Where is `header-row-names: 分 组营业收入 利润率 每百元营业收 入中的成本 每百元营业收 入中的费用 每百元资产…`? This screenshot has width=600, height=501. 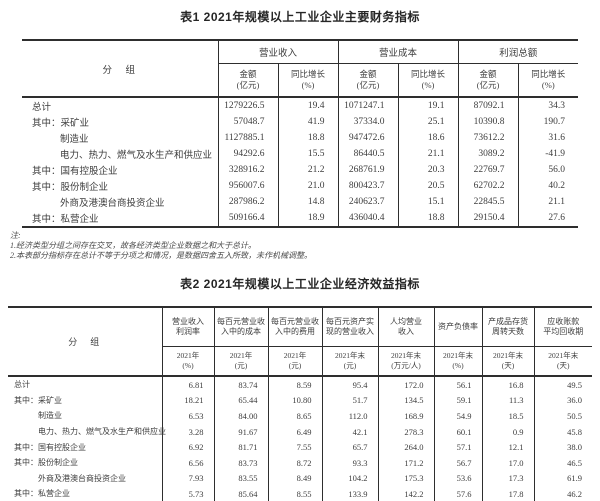
header-row-names: 分 组营业收入 利润率 每百元营业收 入中的成本 每百元营业收 入中的费用 每百元资产… is located at coordinates (300, 341).